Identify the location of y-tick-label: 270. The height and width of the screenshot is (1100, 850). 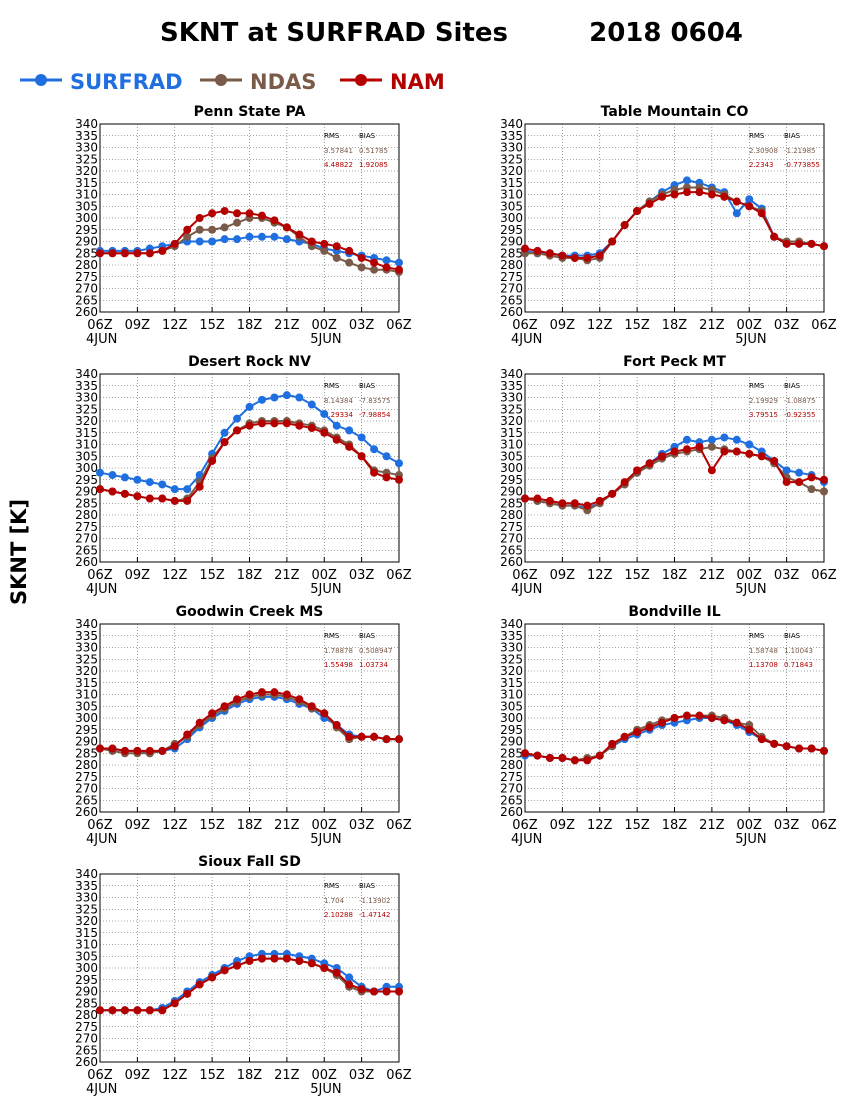
(511, 289).